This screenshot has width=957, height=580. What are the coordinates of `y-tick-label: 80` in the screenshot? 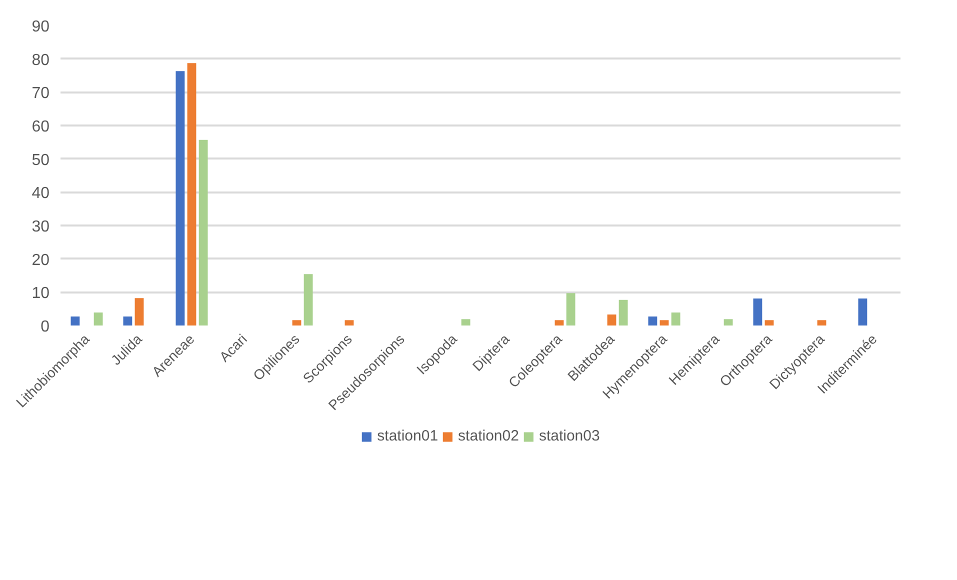 It's located at (41, 60).